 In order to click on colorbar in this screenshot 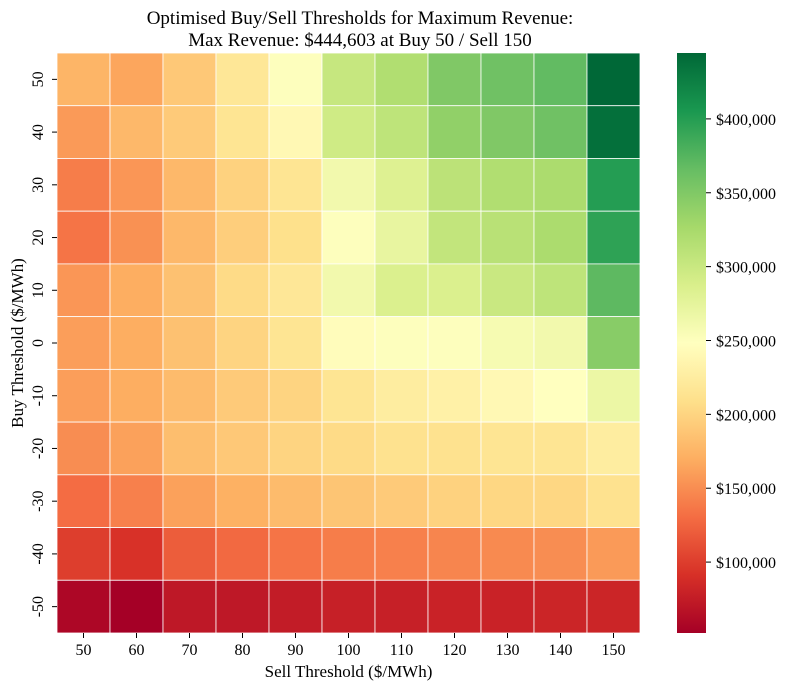, I will do `click(691, 343)`.